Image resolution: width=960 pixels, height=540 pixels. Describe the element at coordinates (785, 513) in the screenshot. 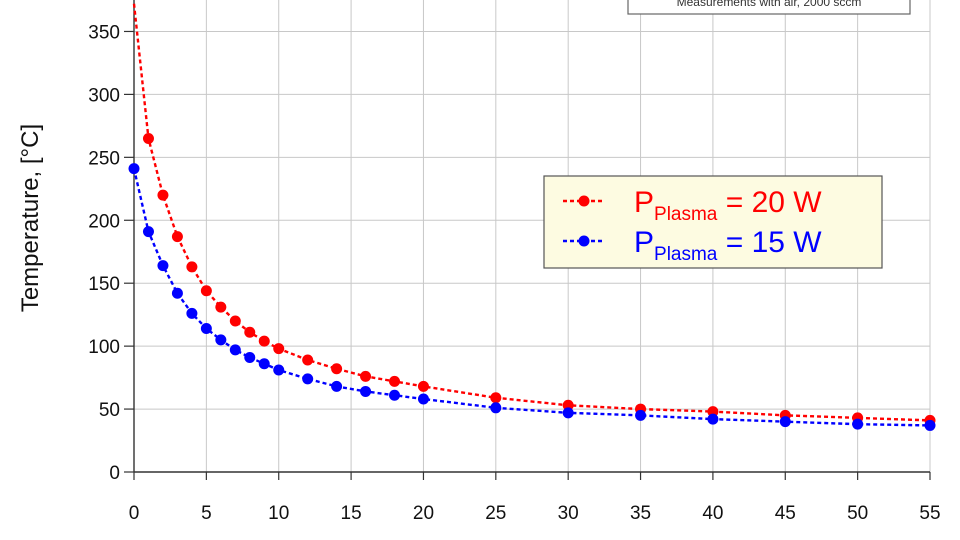

I see `x-tick-label: 45` at that location.